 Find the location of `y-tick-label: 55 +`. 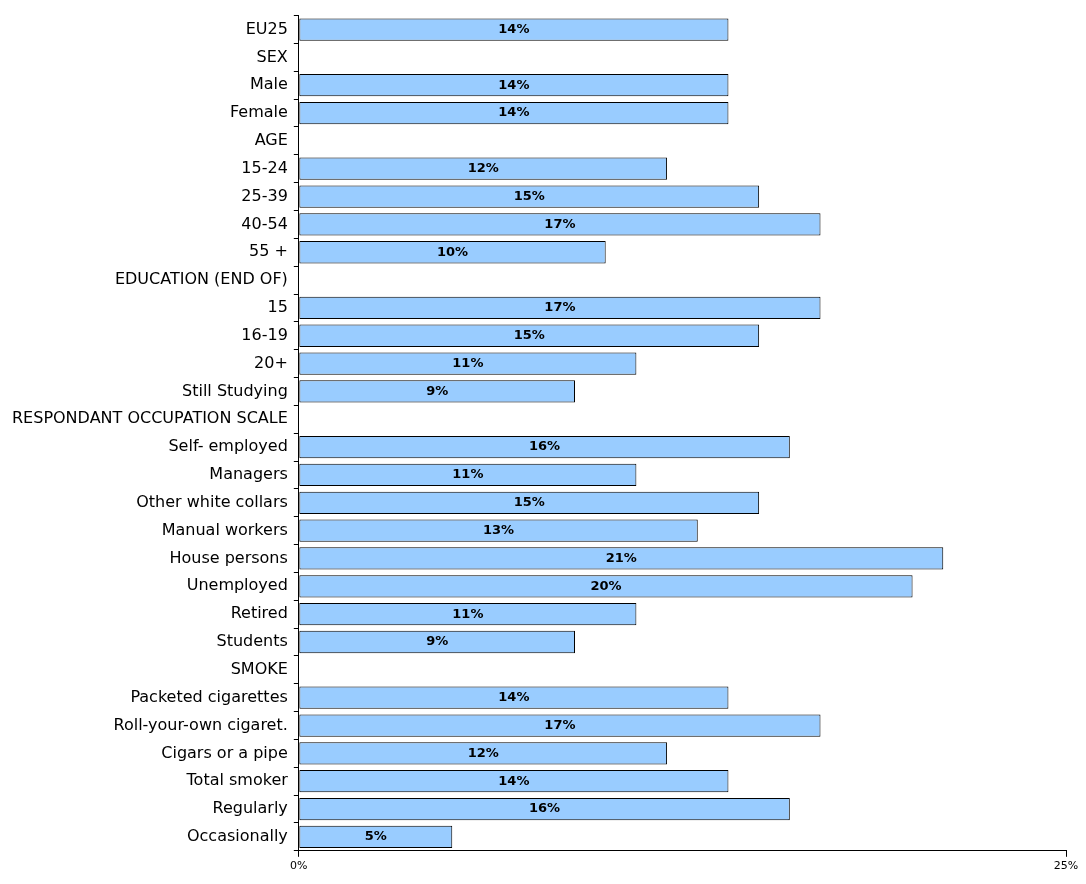

y-tick-label: 55 + is located at coordinates (268, 251).